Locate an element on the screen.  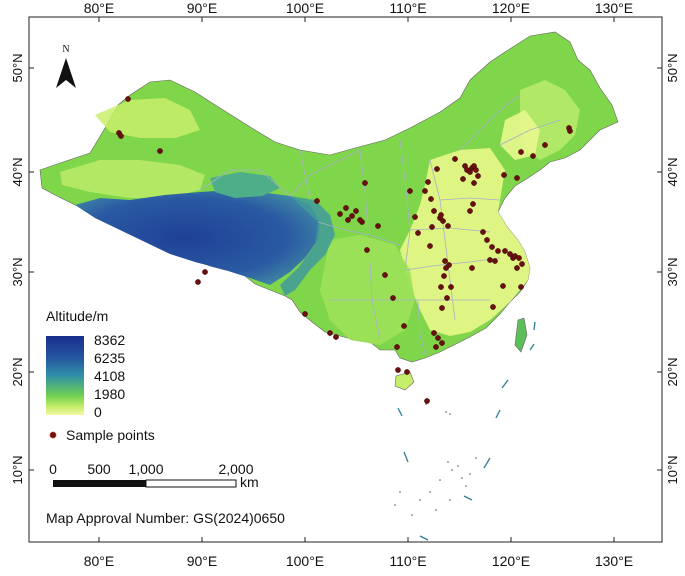
south-hills is located at coordinates (367, 290).